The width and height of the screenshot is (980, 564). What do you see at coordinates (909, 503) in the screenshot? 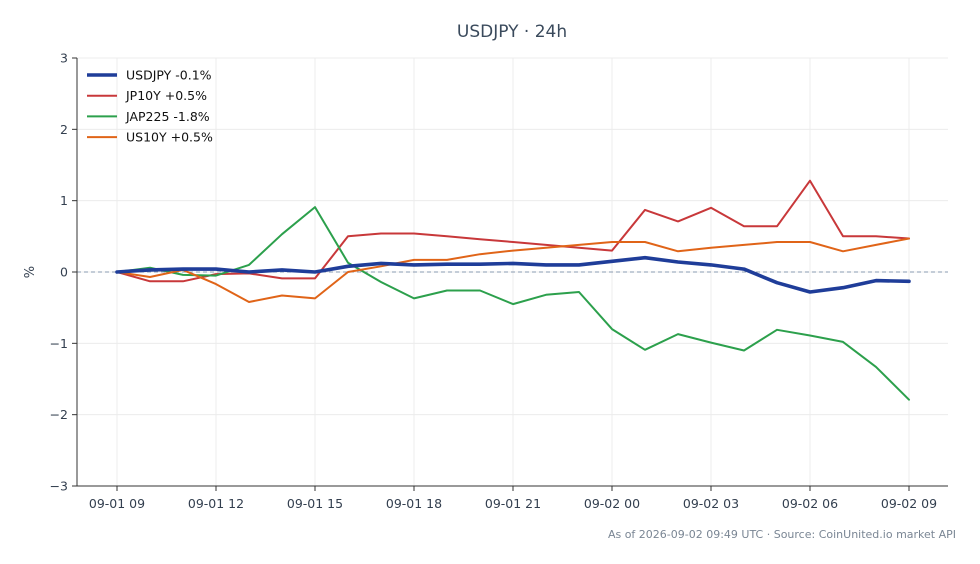
I see `x-tick-label: 09-02 09` at bounding box center [909, 503].